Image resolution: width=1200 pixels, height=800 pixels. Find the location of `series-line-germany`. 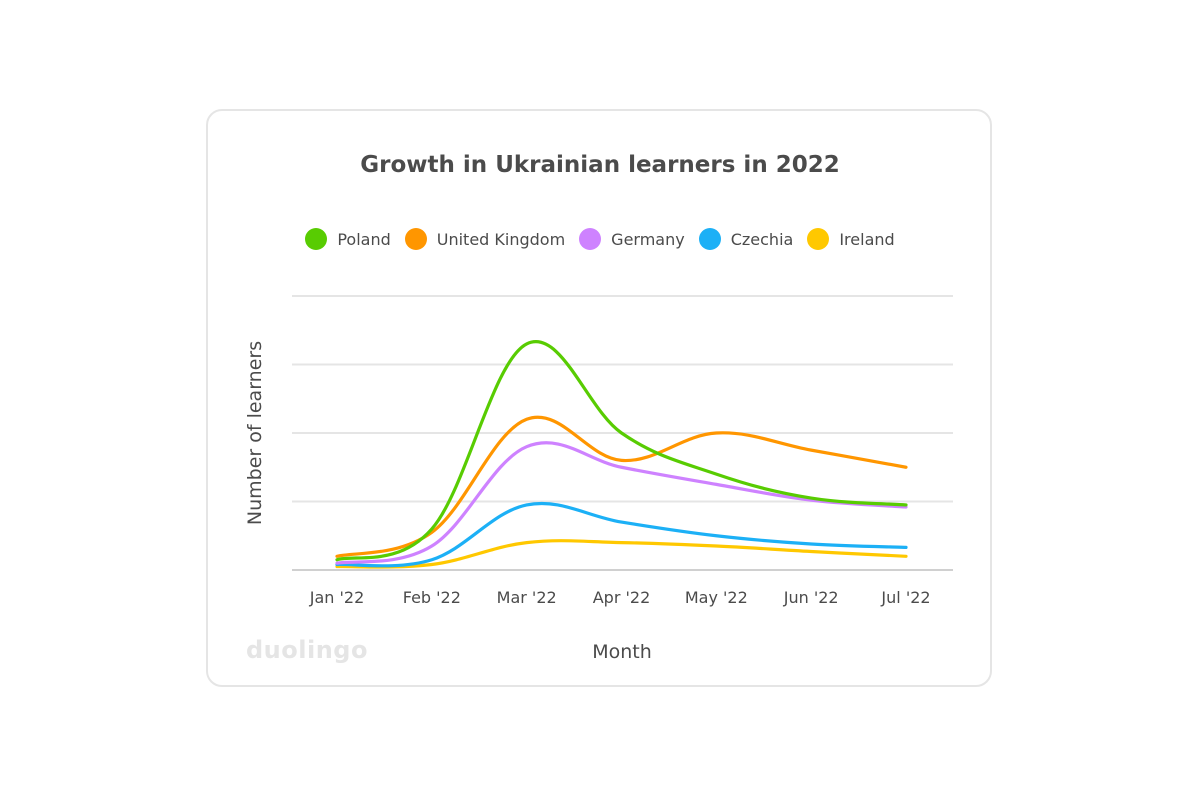

series-line-germany is located at coordinates (621, 503).